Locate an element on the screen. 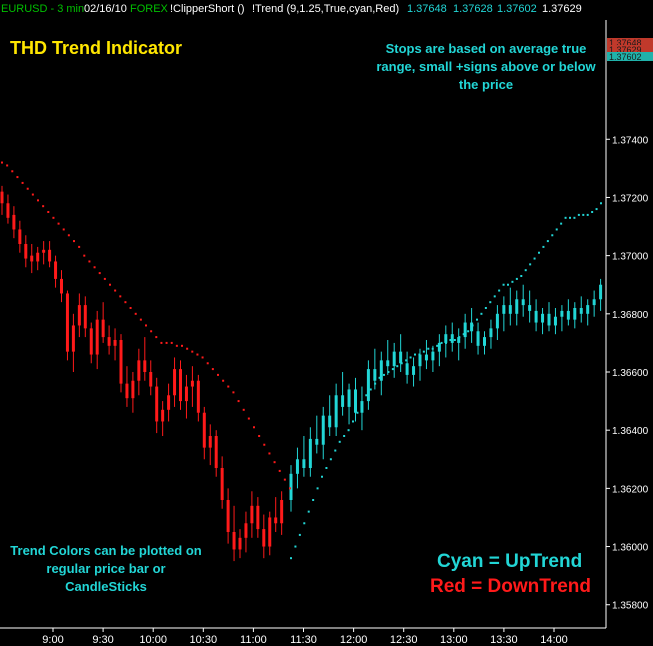 The height and width of the screenshot is (646, 653). quote-close: 1.37629 is located at coordinates (562, 9).